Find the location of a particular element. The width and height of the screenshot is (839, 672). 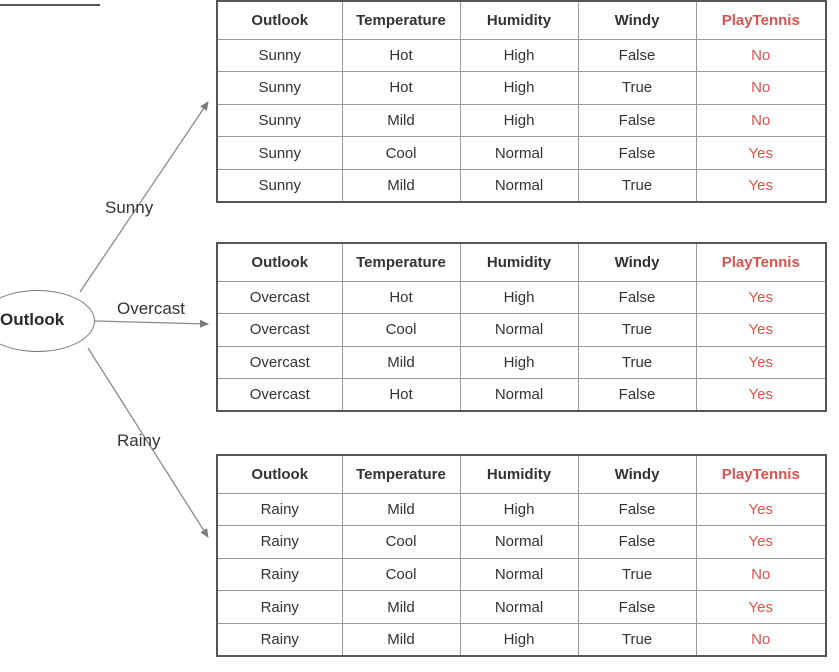

table-row: Rainy Mild High True No is located at coordinates (521, 639).